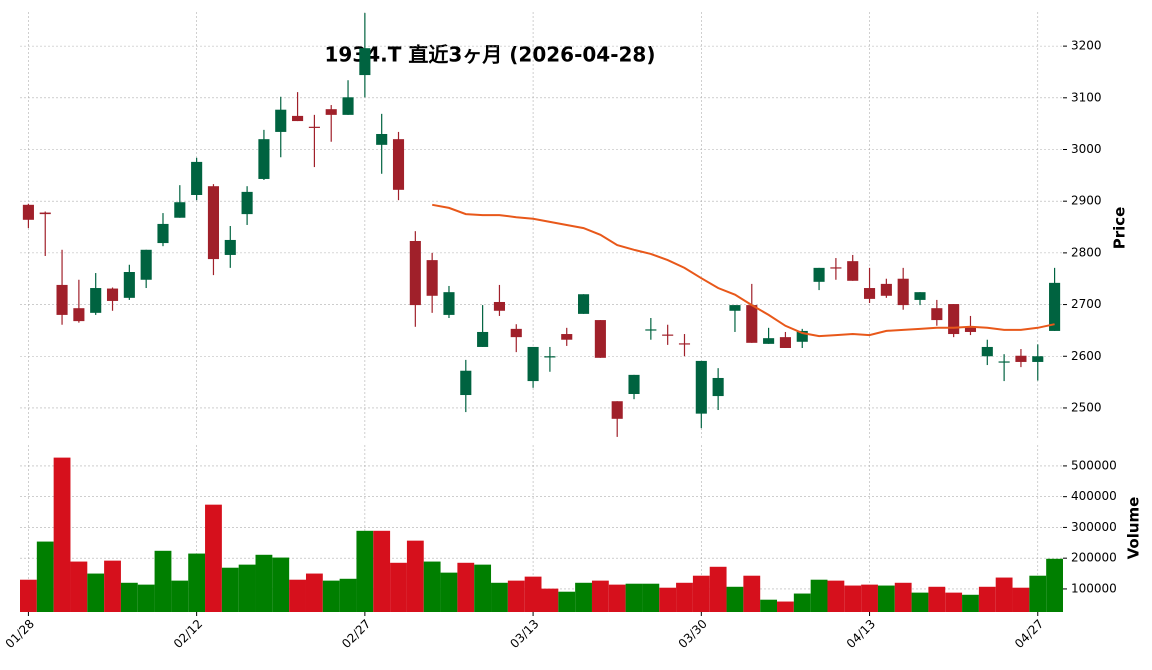 This screenshot has height=670, width=1152. I want to click on y-tick-label: 2600, so click(1086, 356).